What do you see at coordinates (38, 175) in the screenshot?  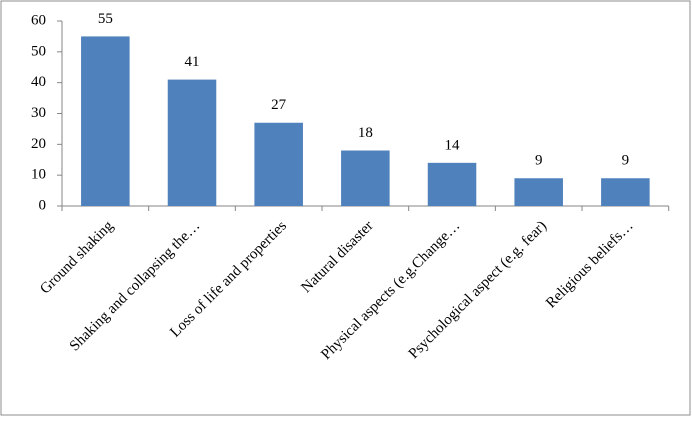 I see `y-tick-label: 10` at bounding box center [38, 175].